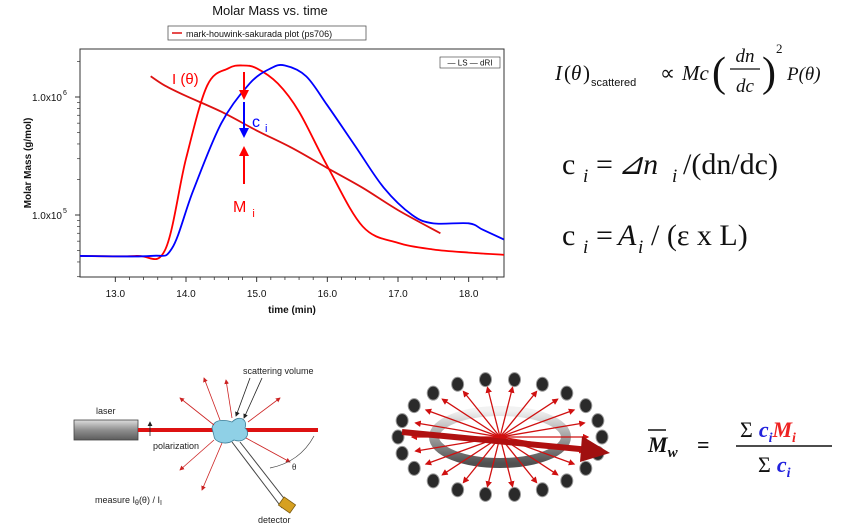 This screenshot has width=863, height=527. What do you see at coordinates (149, 500) in the screenshot?
I see `measure-rest: (θ) / I` at bounding box center [149, 500].